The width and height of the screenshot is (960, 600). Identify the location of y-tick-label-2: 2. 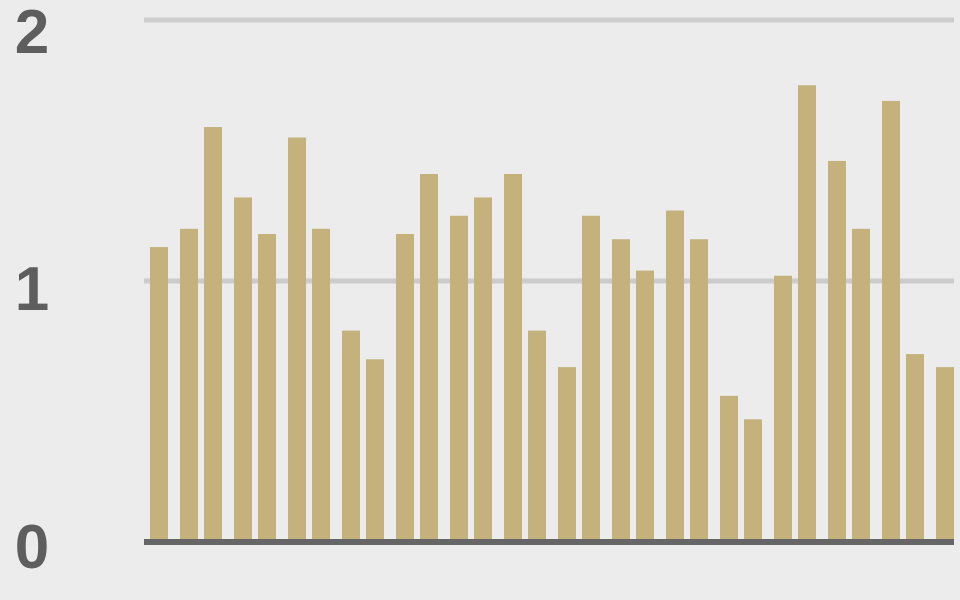
(32, 33).